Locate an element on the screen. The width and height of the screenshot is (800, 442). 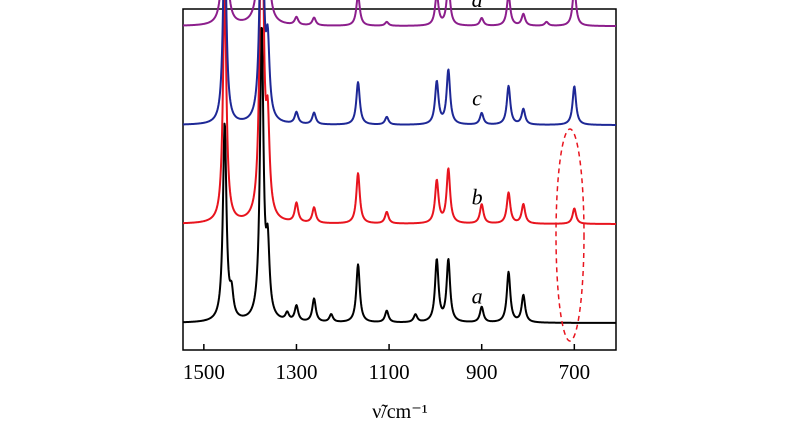
x-axis-label: ν̃/cm⁻¹ is located at coordinates (400, 412).